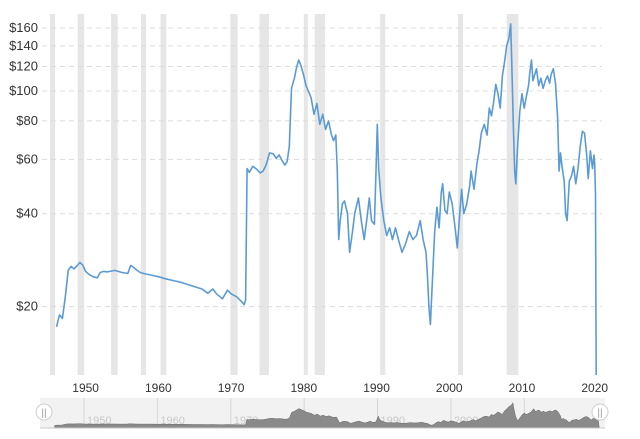  What do you see at coordinates (327, 415) in the screenshot?
I see `navigator-mini-series` at bounding box center [327, 415].